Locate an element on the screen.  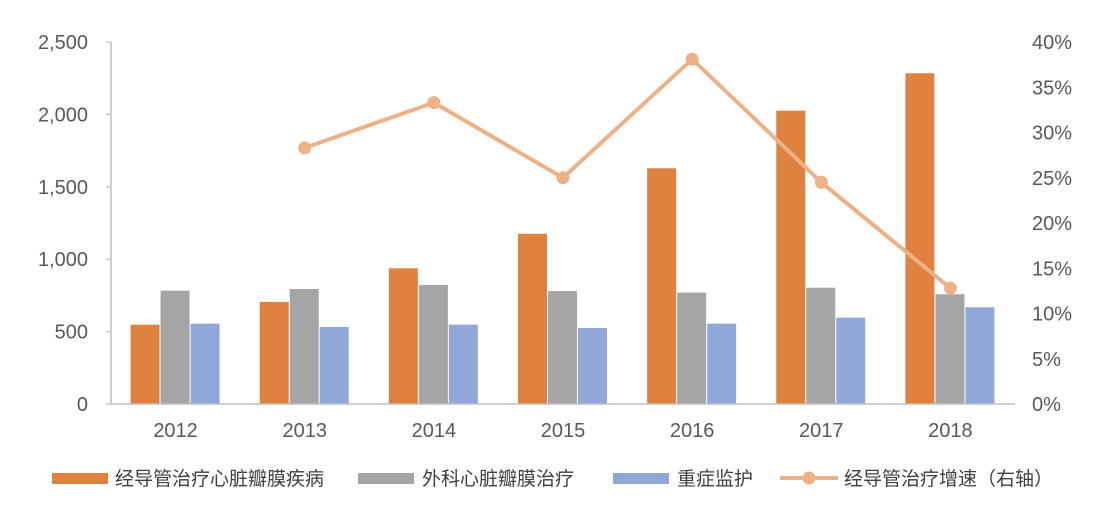
legend-marker is located at coordinates (809, 478).